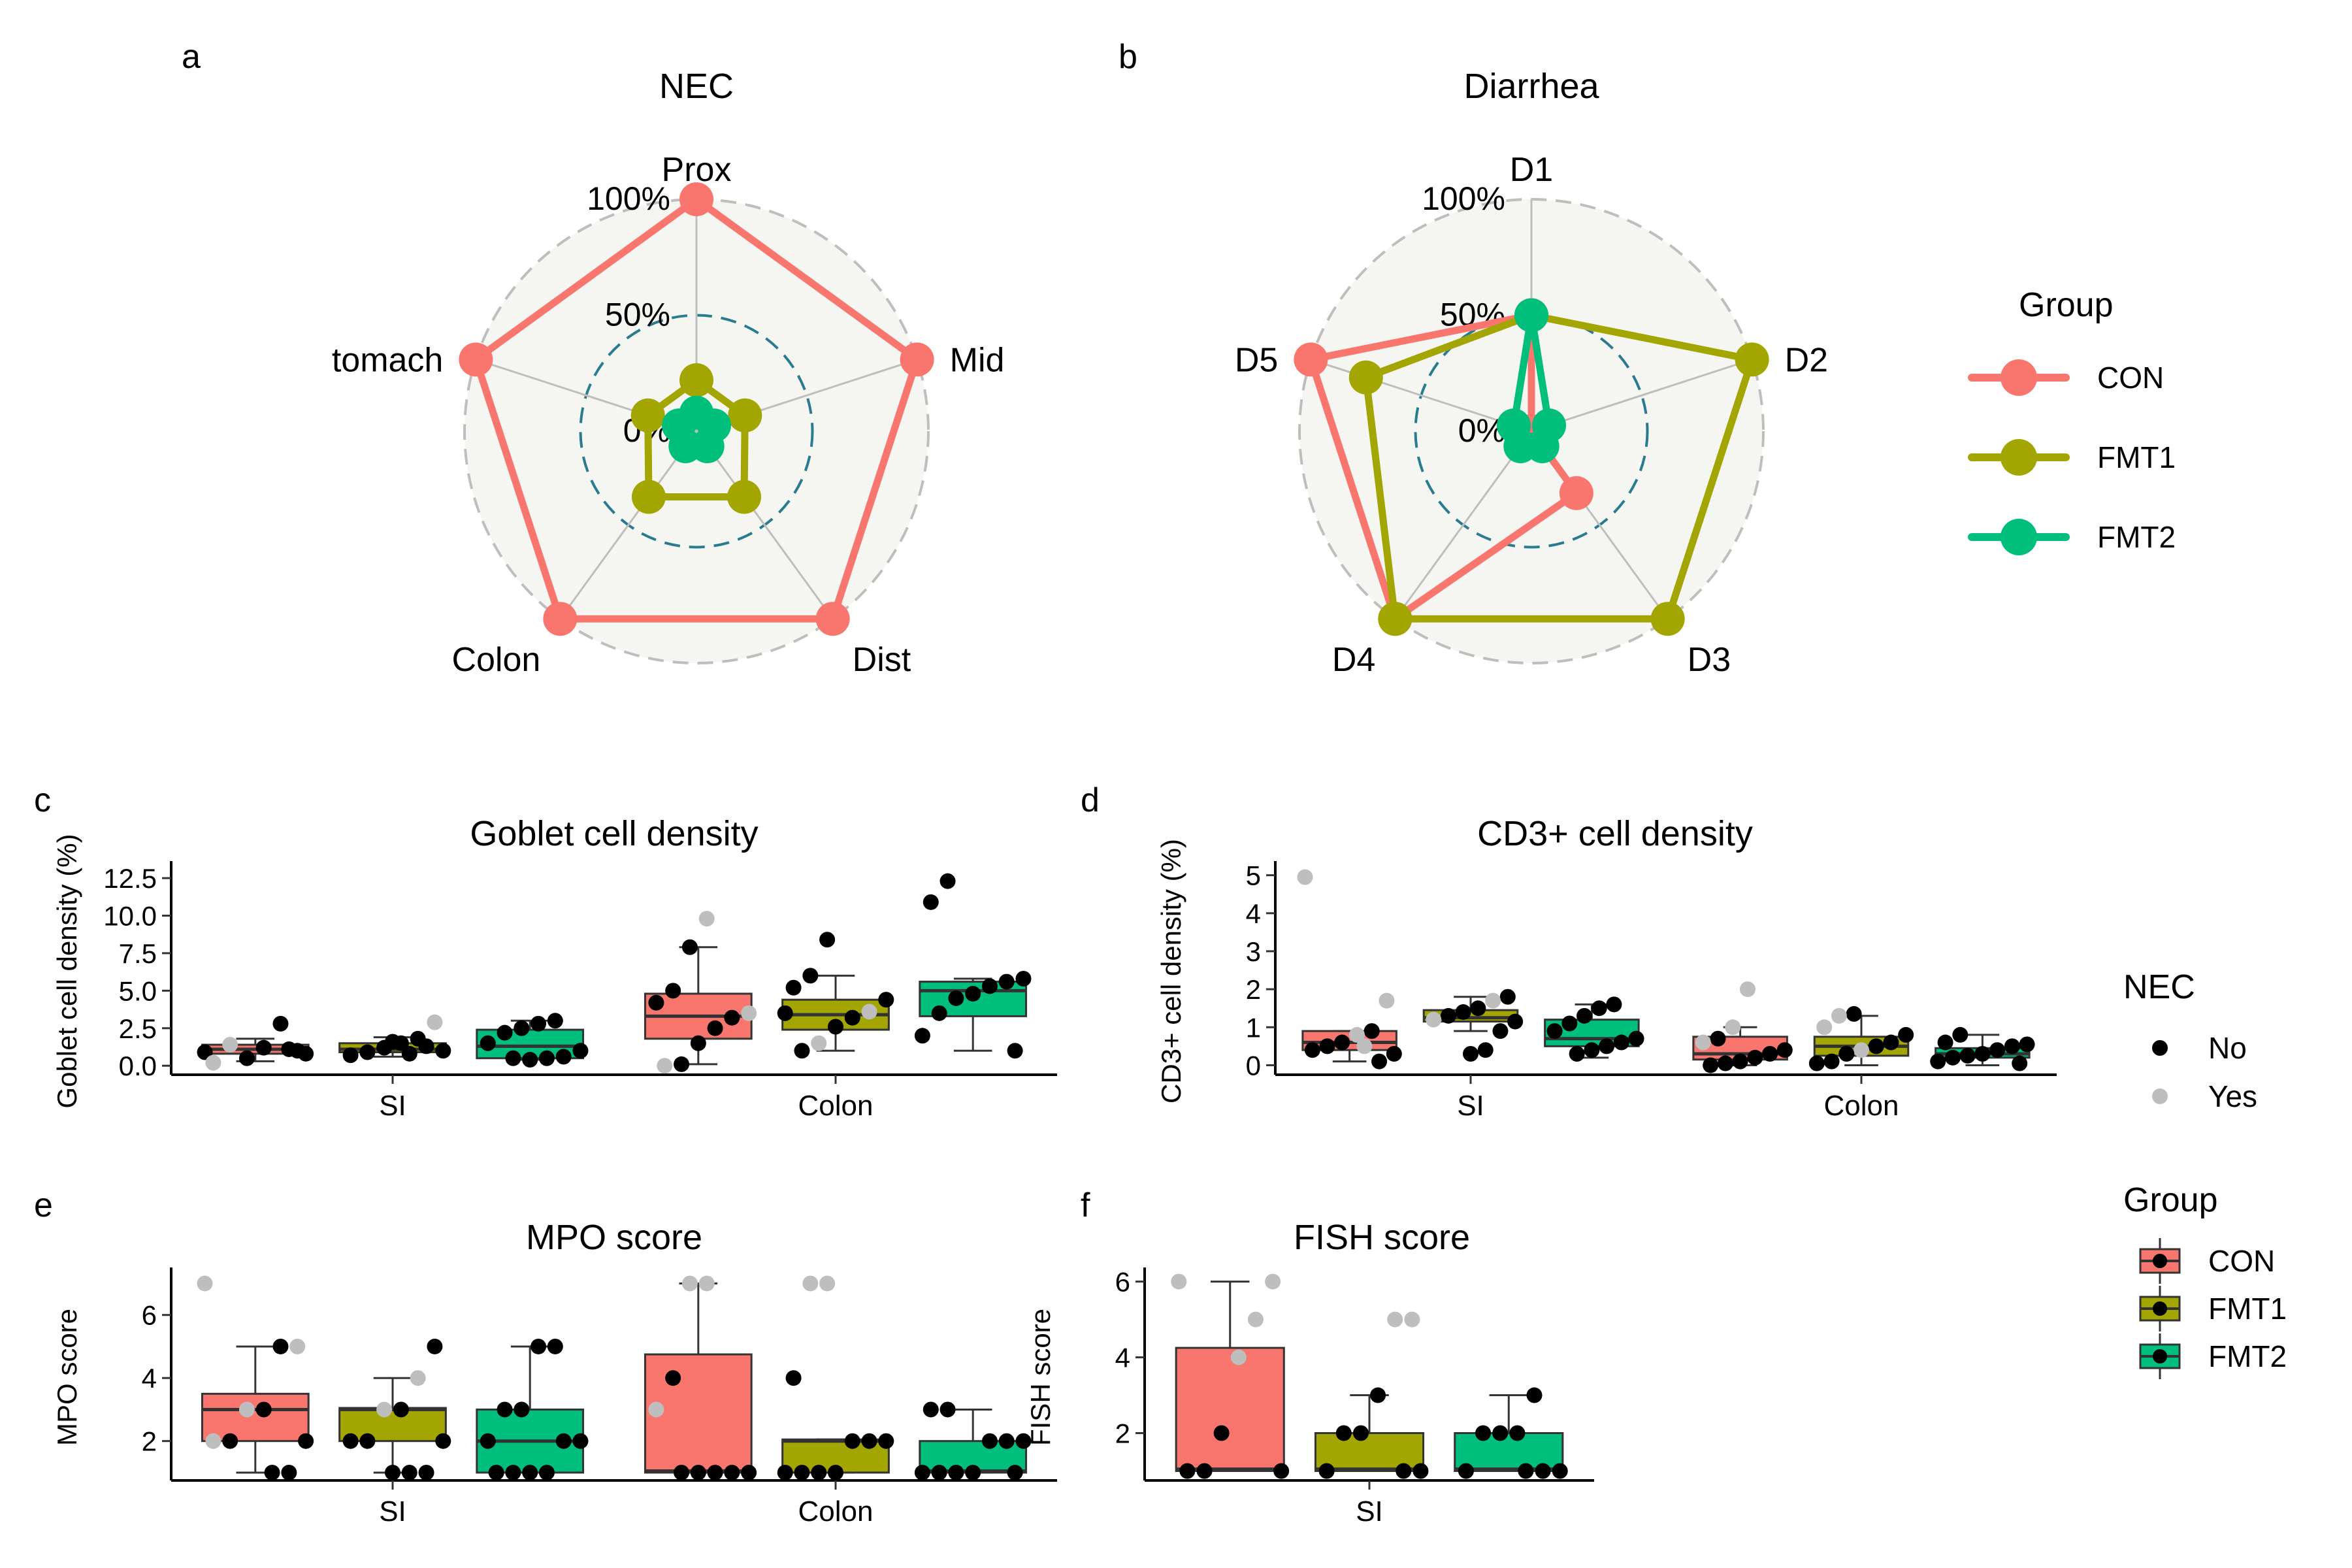 This screenshot has height=1568, width=2352. What do you see at coordinates (637, 315) in the screenshot?
I see `radar-ring-label-a-1: 50%` at bounding box center [637, 315].